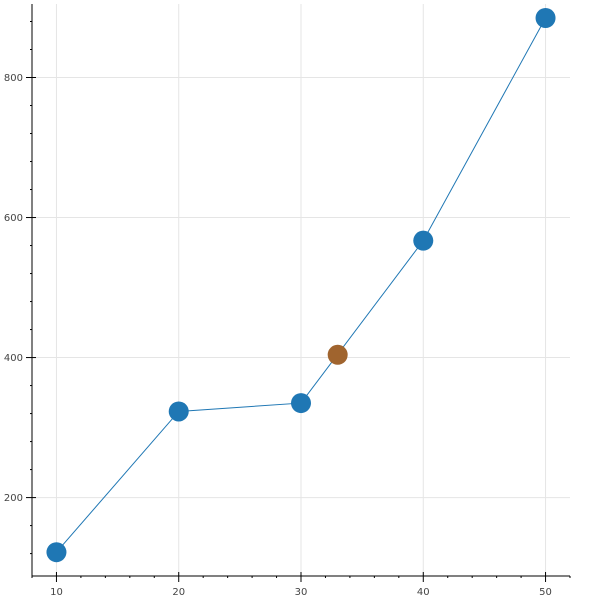 Image resolution: width=600 pixels, height=605 pixels. What do you see at coordinates (301, 592) in the screenshot?
I see `x-tick-label: 30` at bounding box center [301, 592].